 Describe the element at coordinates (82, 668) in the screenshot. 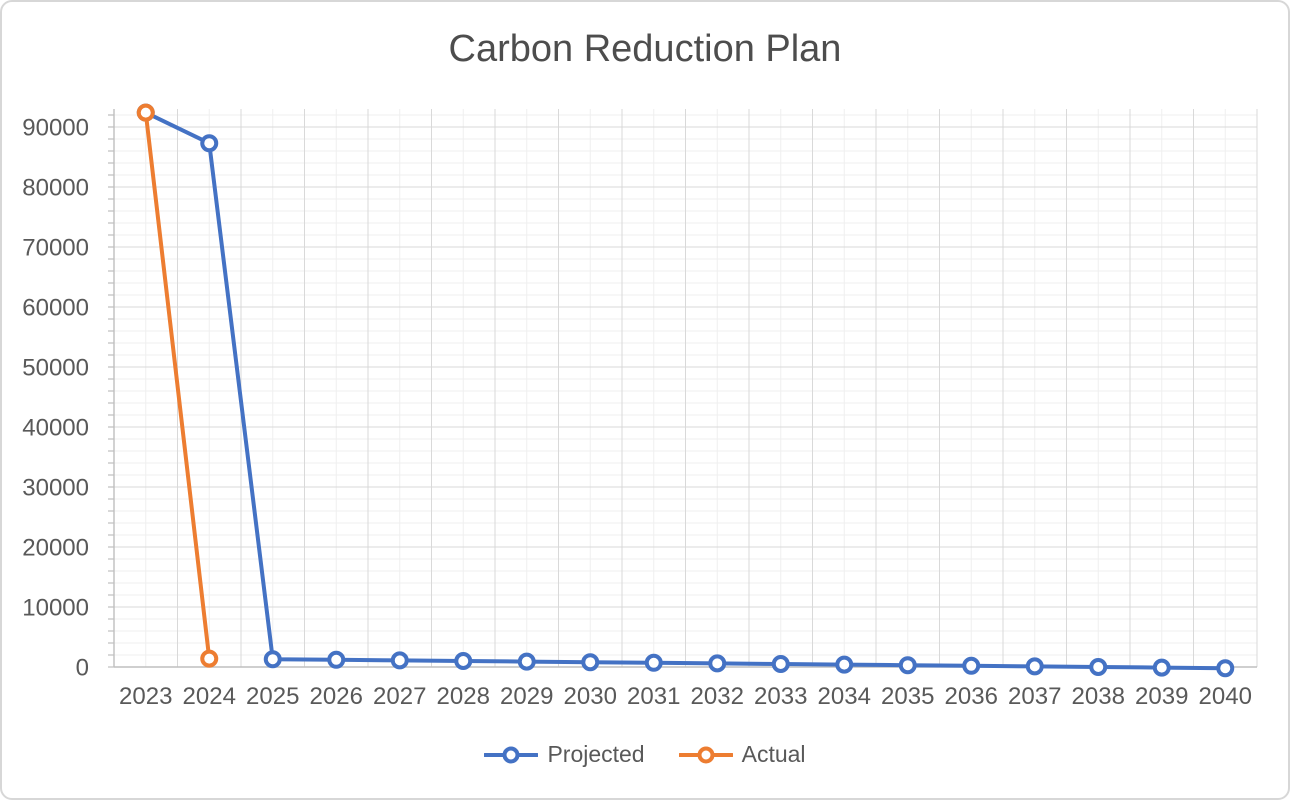

I see `y-axis-tick-label: 0` at that location.